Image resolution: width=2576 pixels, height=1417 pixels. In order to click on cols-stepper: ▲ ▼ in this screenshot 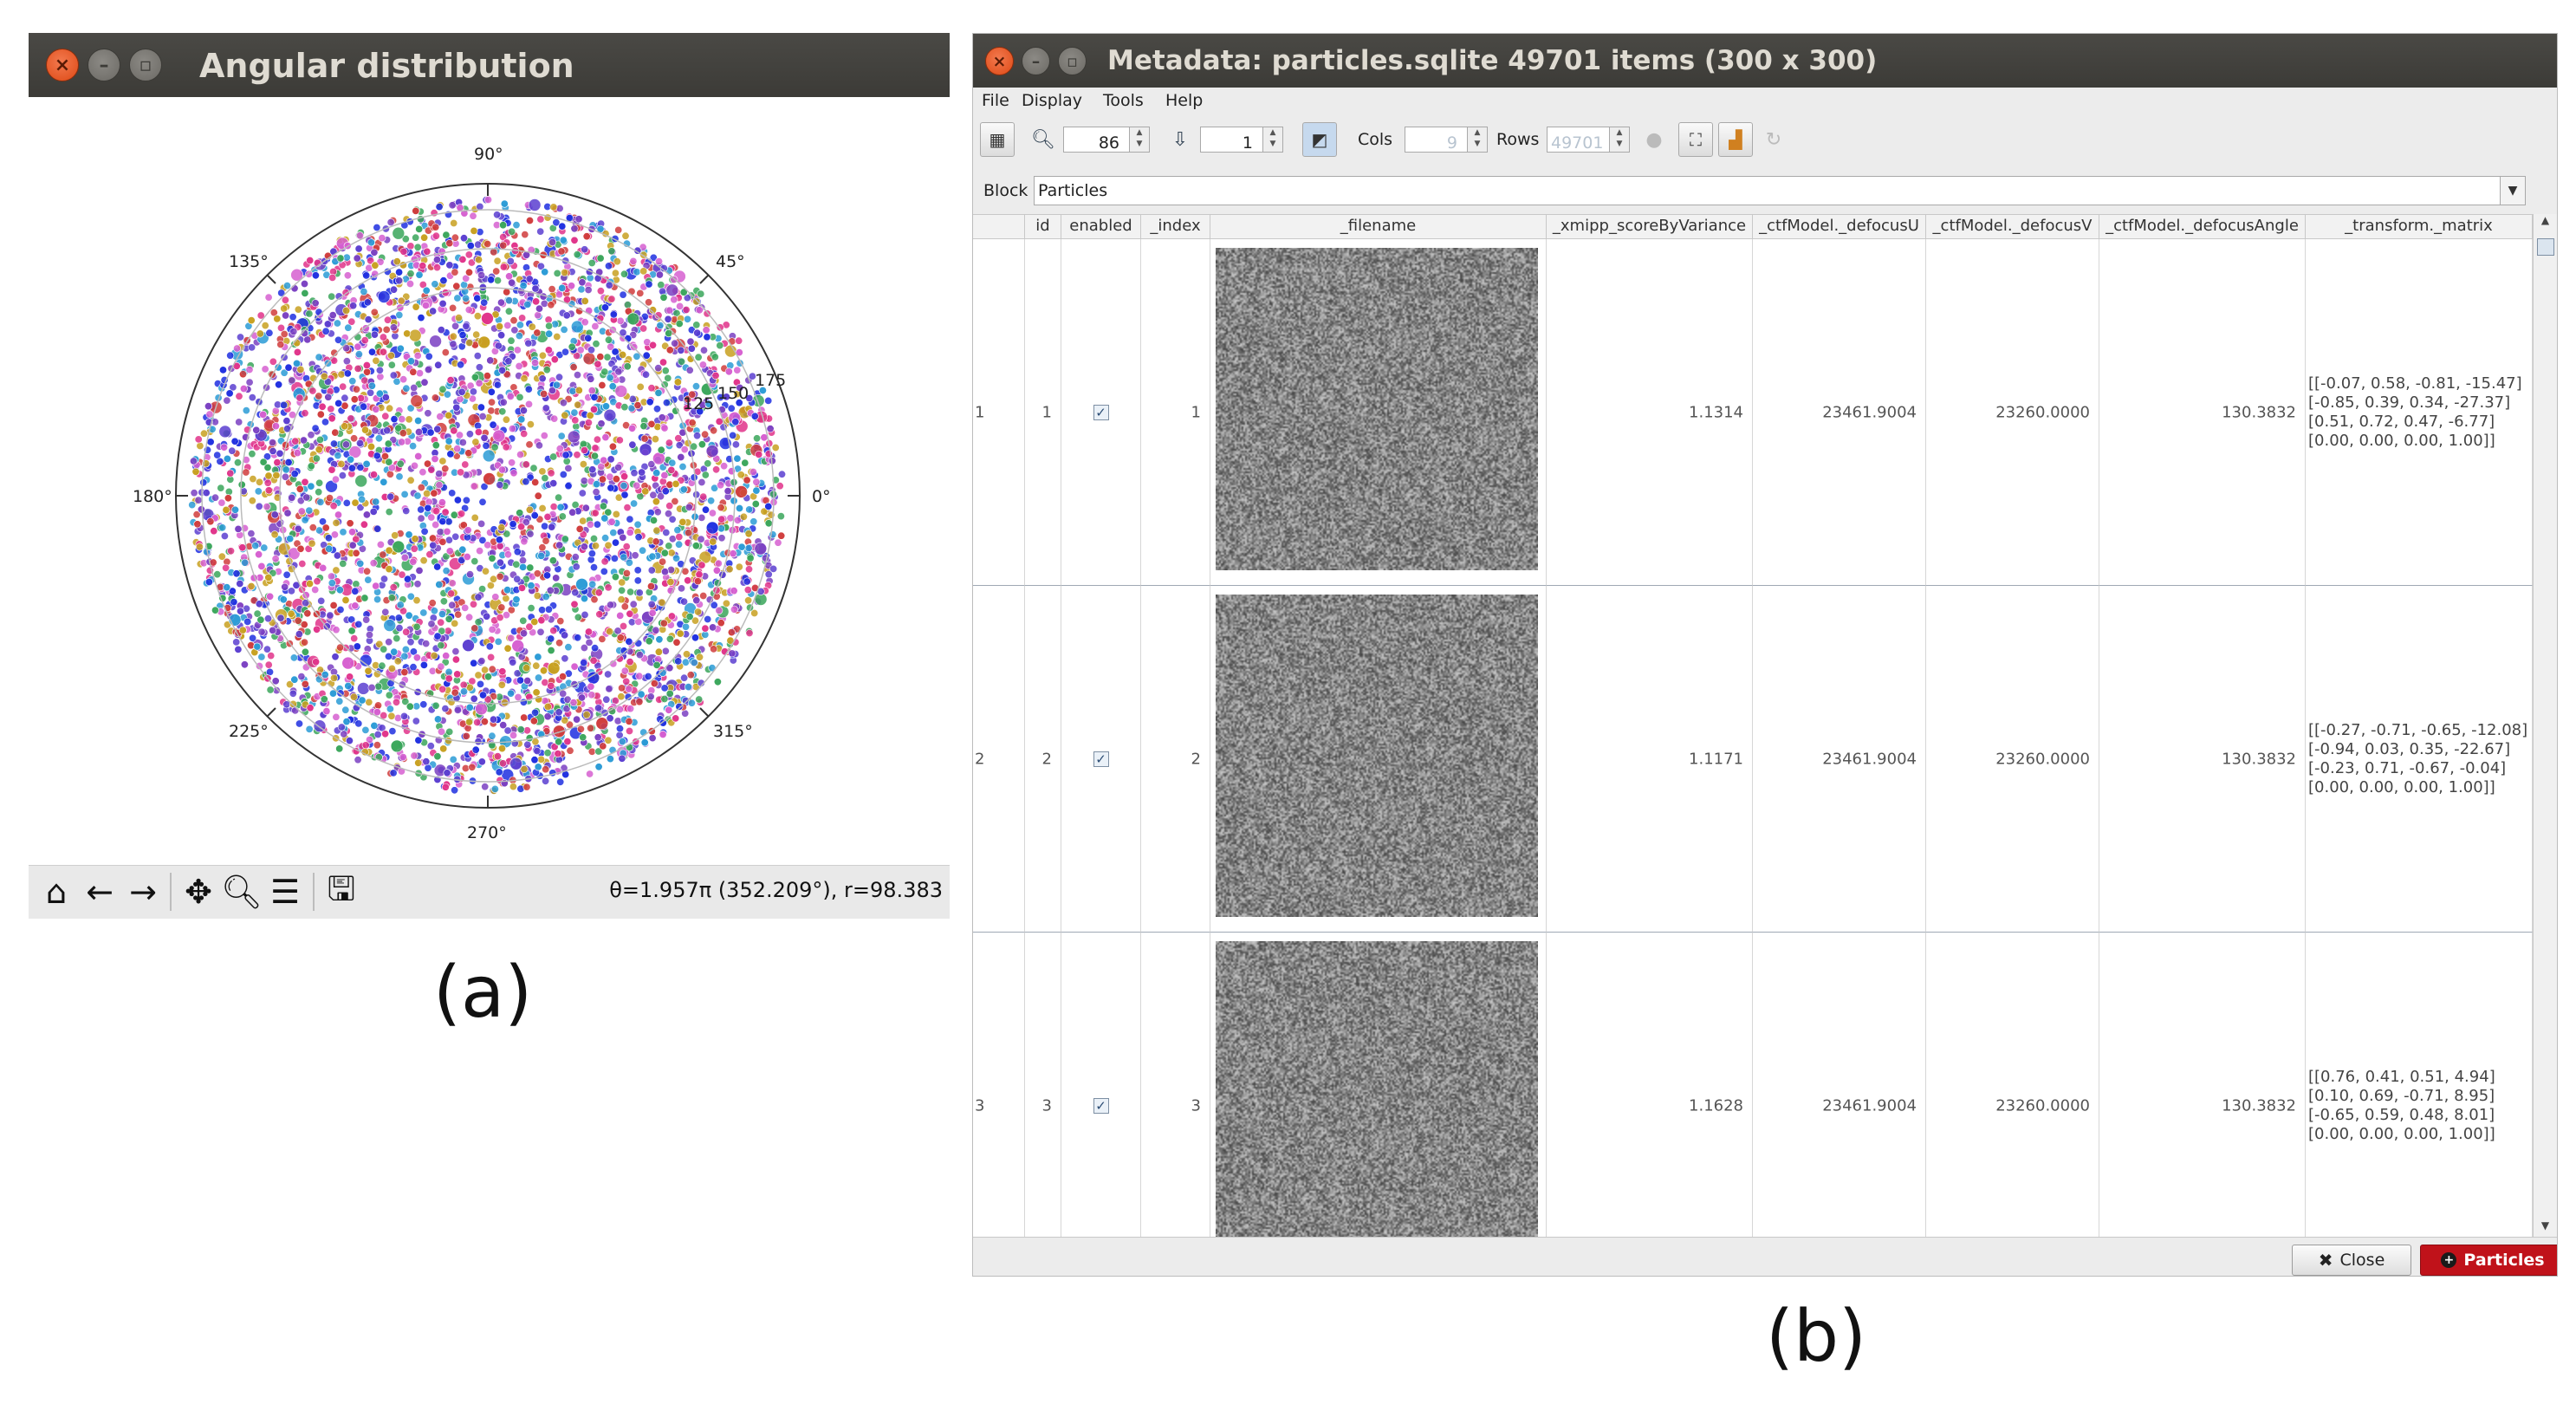, I will do `click(1477, 139)`.